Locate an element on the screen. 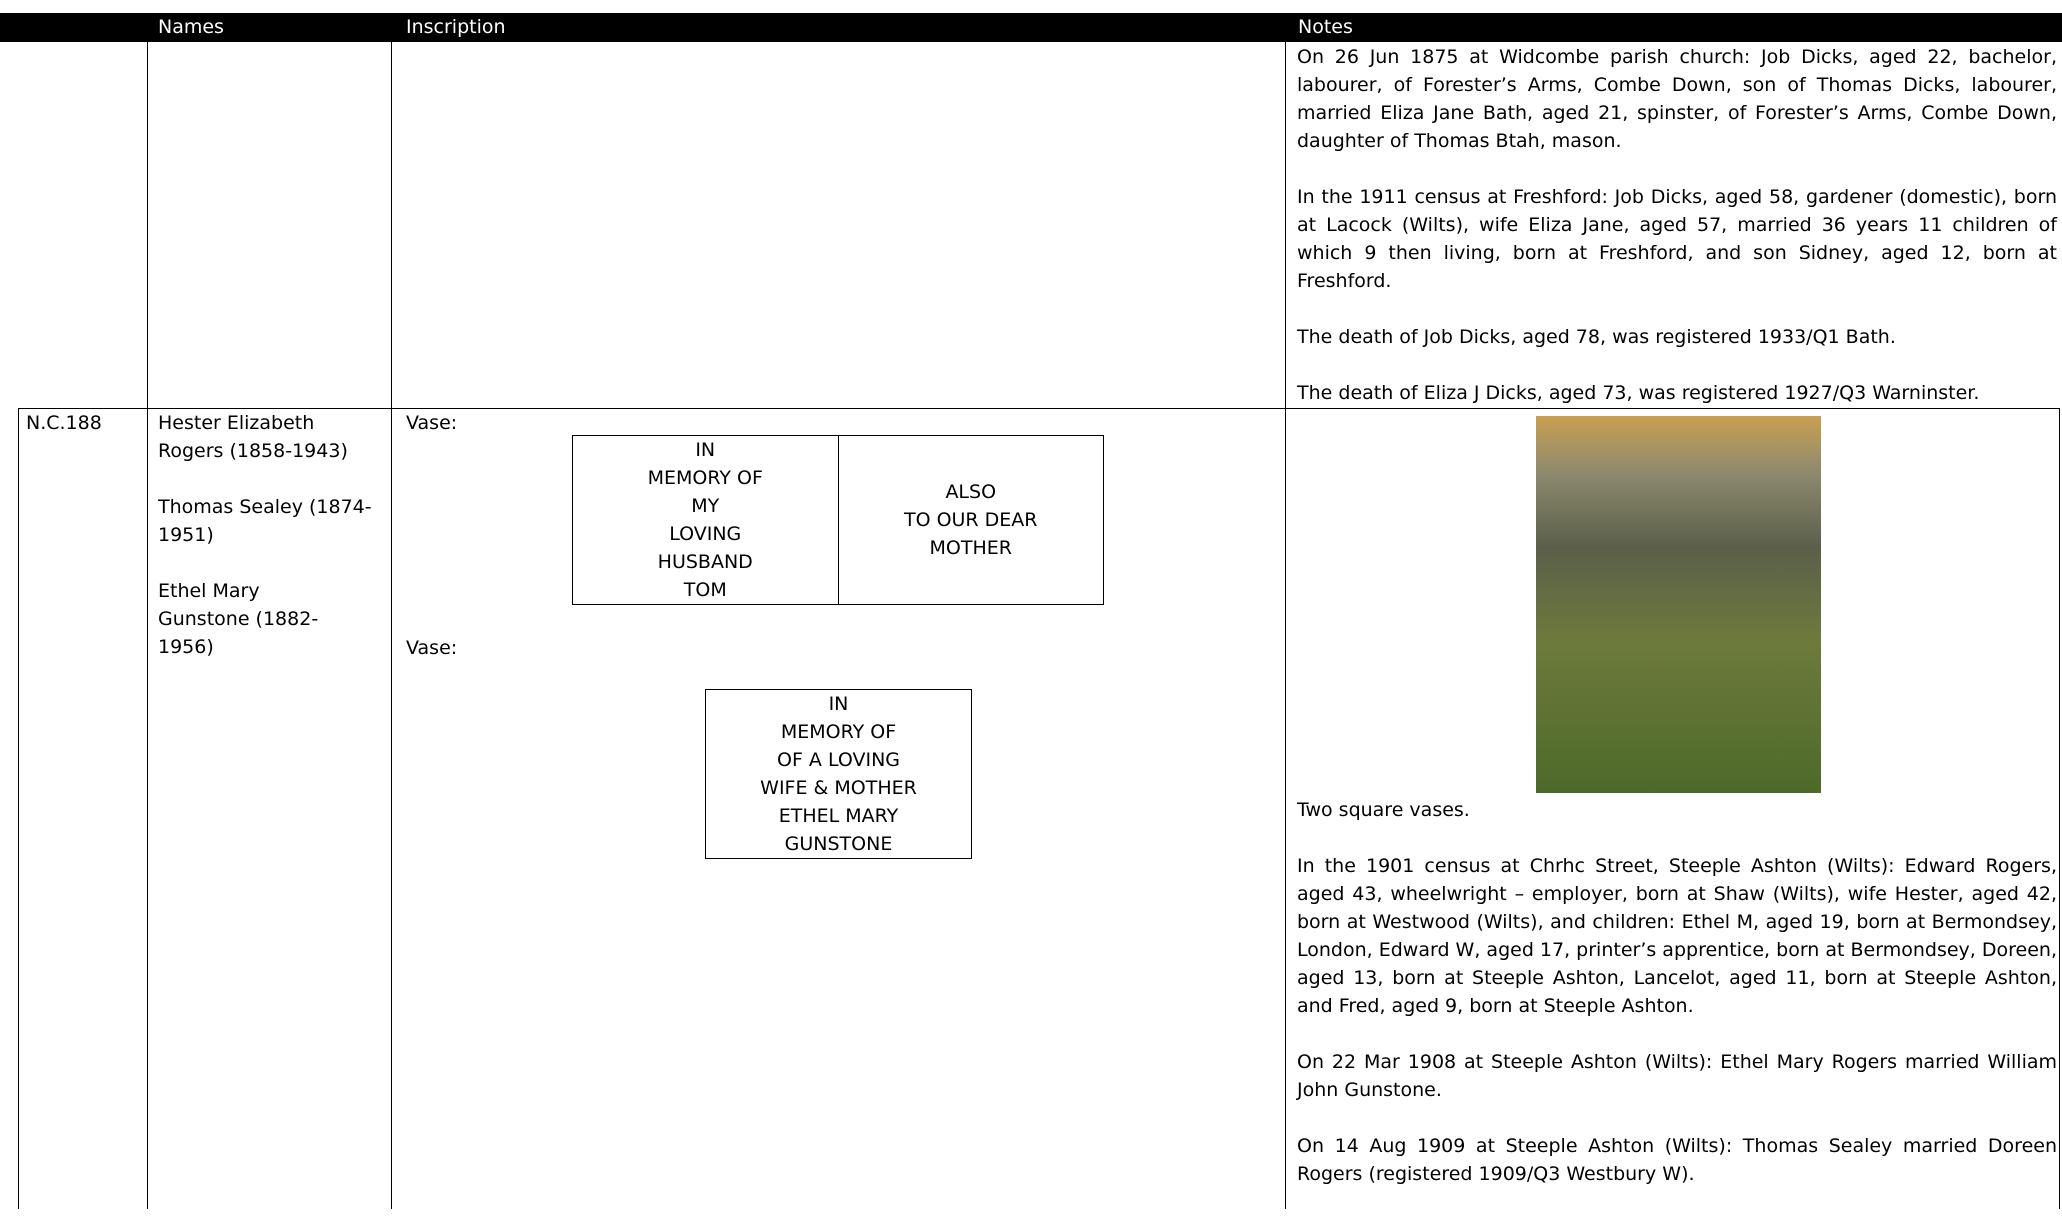 This screenshot has height=1216, width=2062. panel: ALSO TO OUR DEAR MOTHER is located at coordinates (970, 520).